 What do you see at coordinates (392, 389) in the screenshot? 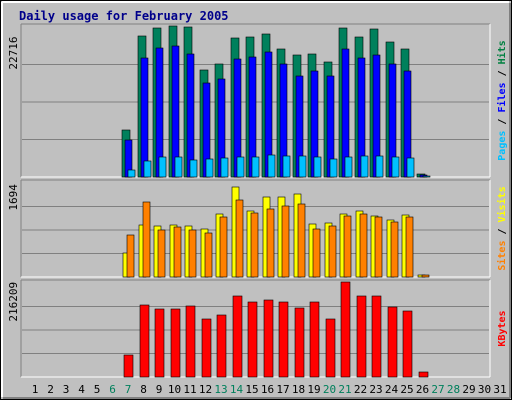
I see `x-tick-label-day-24: 24` at bounding box center [392, 389].